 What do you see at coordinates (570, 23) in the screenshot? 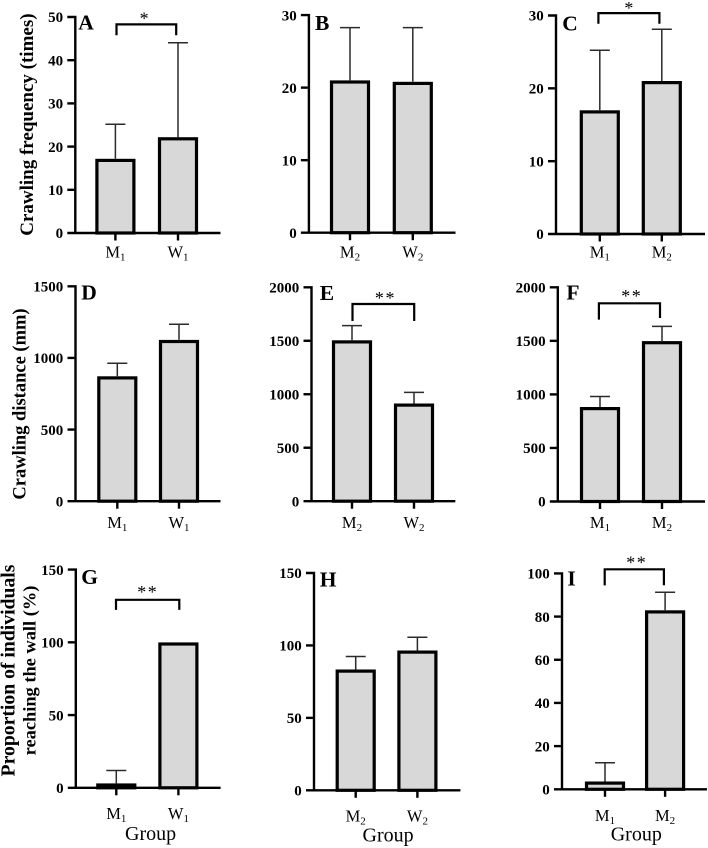
I see `svg-text: C` at bounding box center [570, 23].